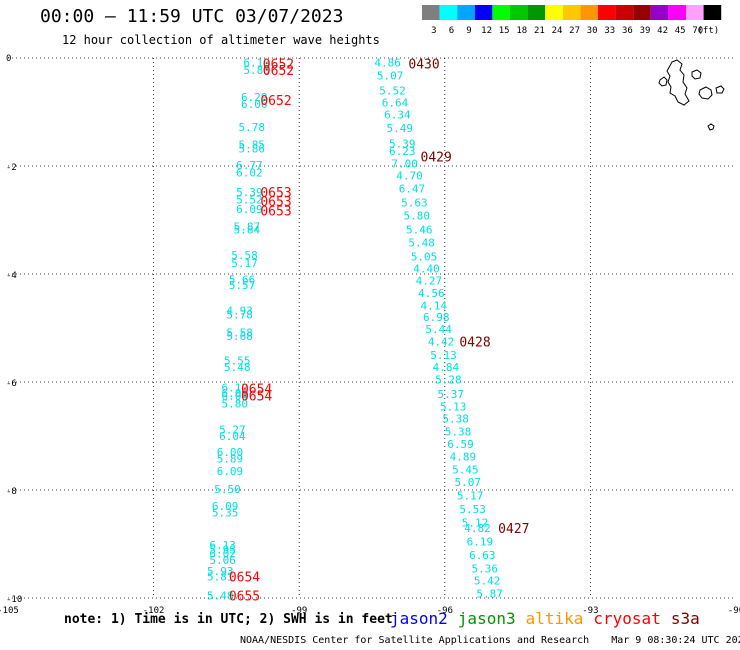 This screenshot has width=740, height=650. What do you see at coordinates (11, 492) in the screenshot?
I see `lat-tick-label: -8` at bounding box center [11, 492].